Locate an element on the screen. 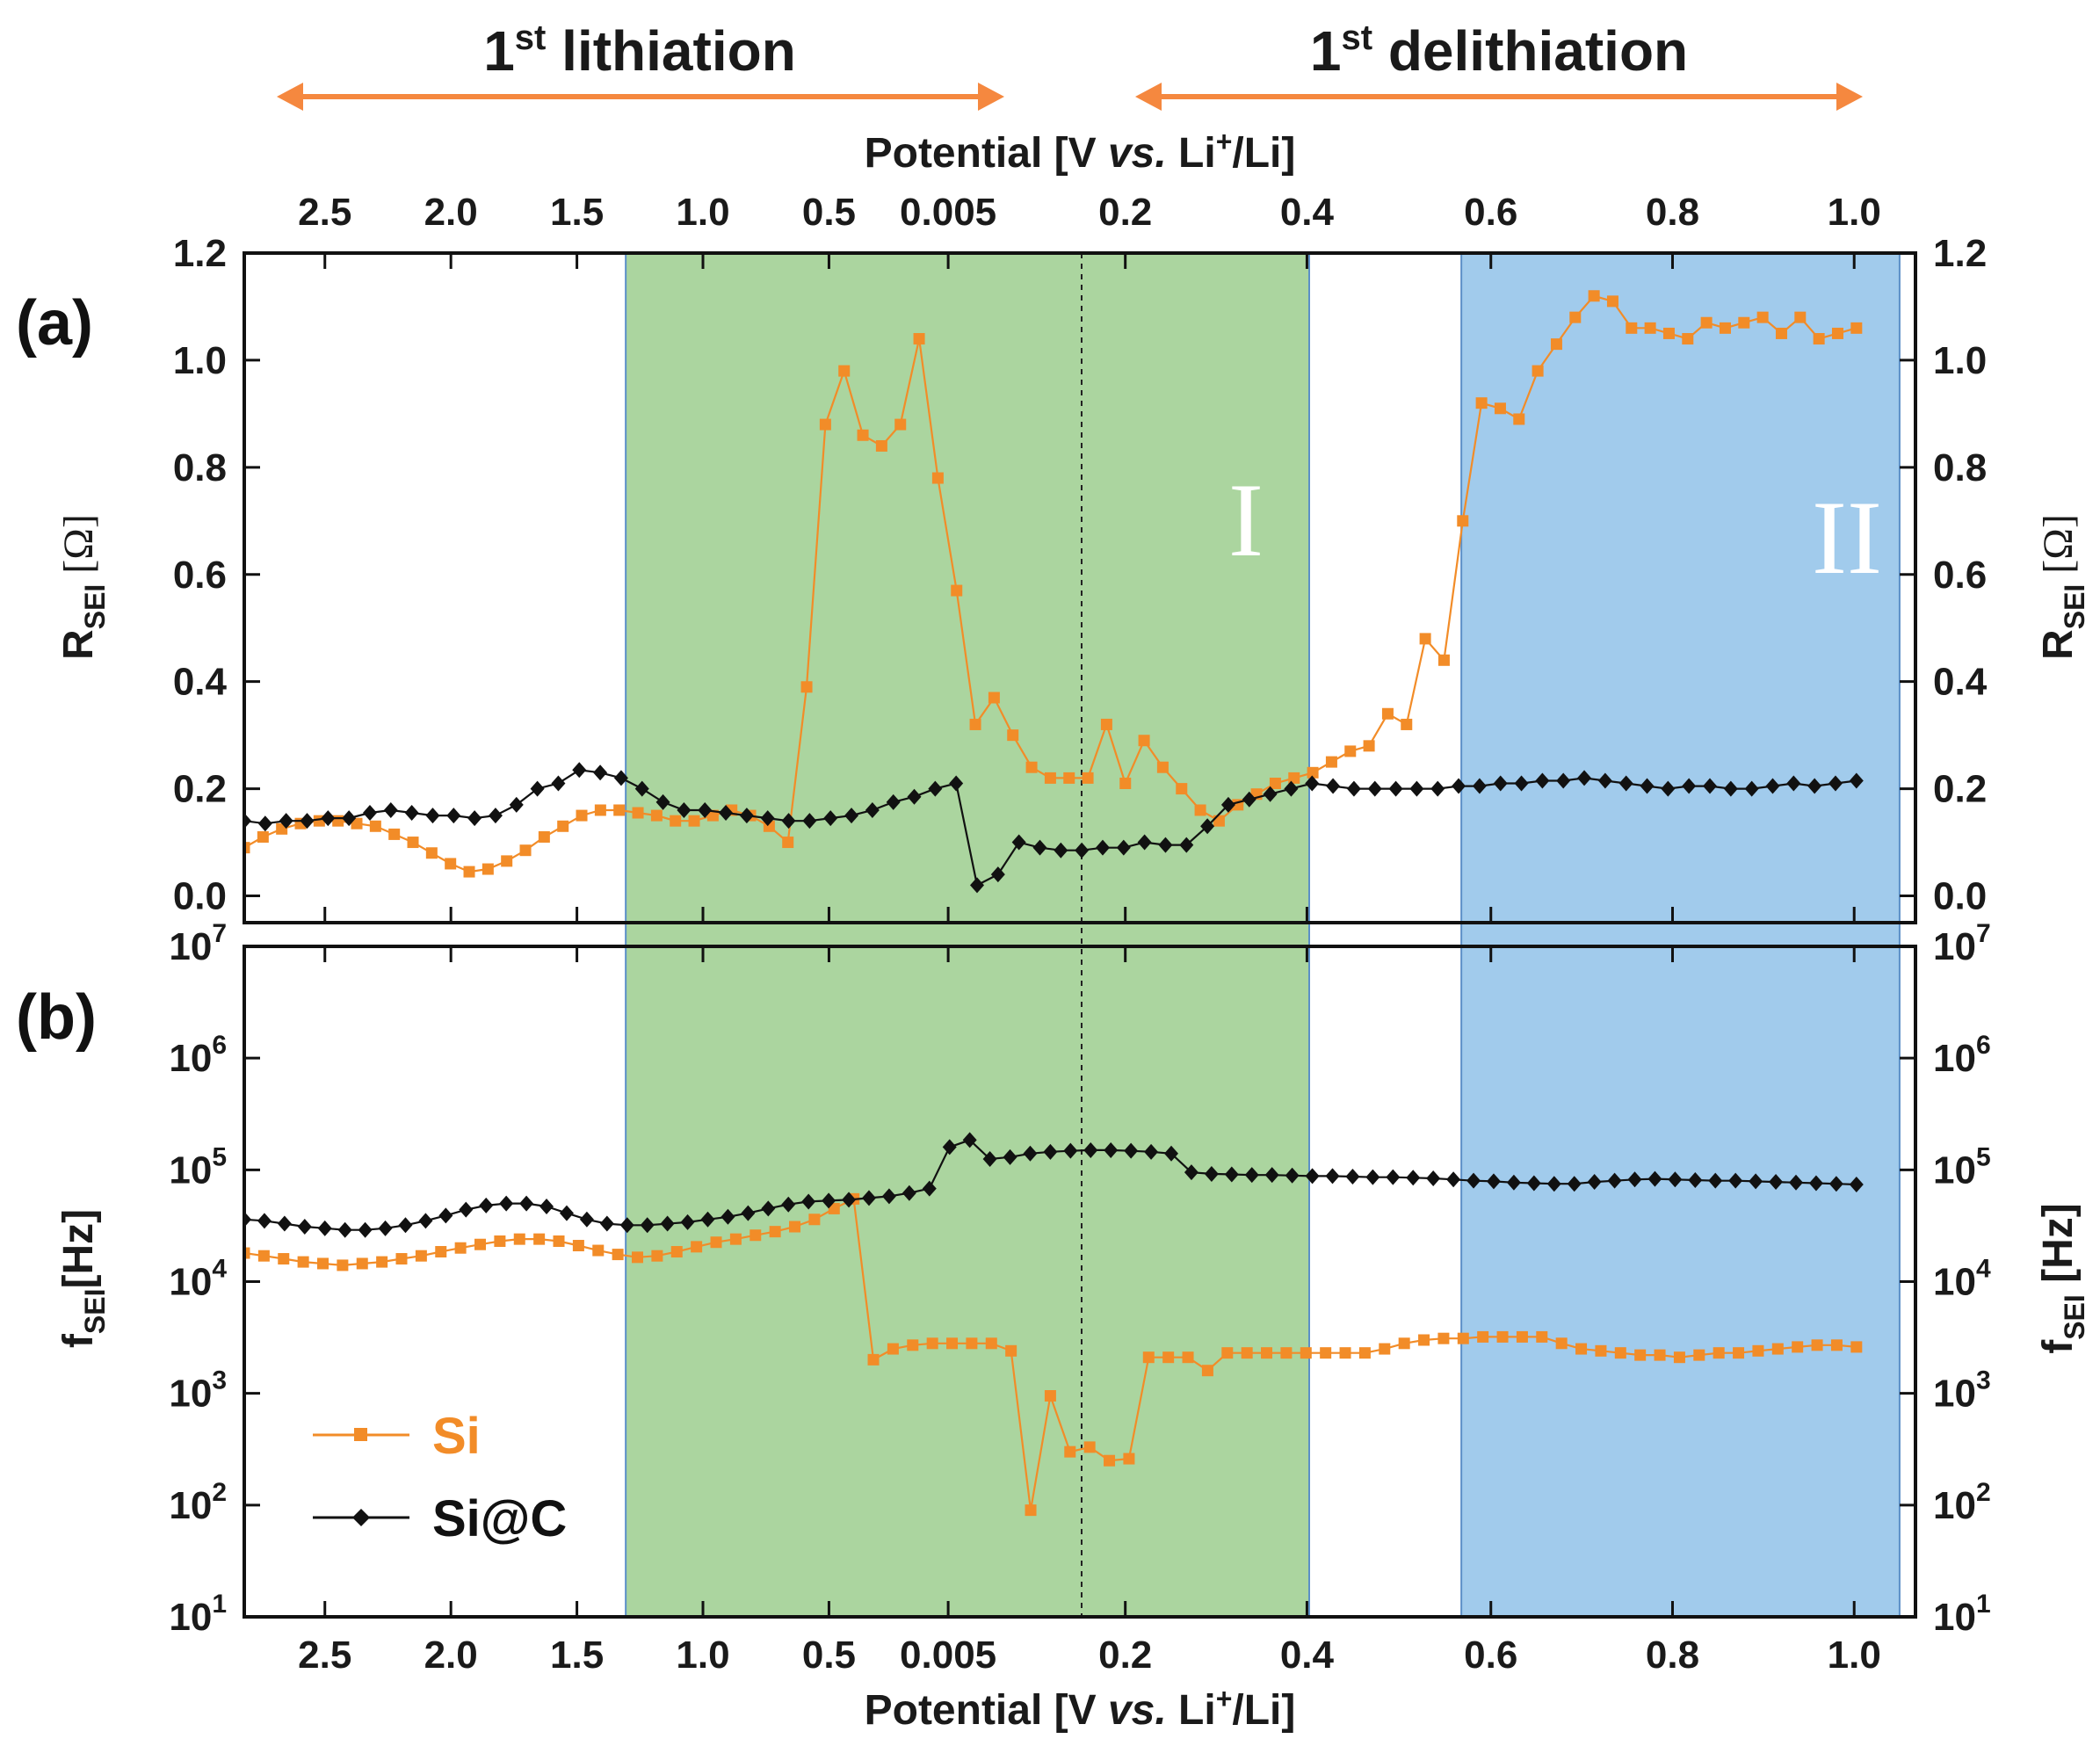 The height and width of the screenshot is (1746, 2100). panel-b-left-tick-label: 10⁷ is located at coordinates (198, 943).